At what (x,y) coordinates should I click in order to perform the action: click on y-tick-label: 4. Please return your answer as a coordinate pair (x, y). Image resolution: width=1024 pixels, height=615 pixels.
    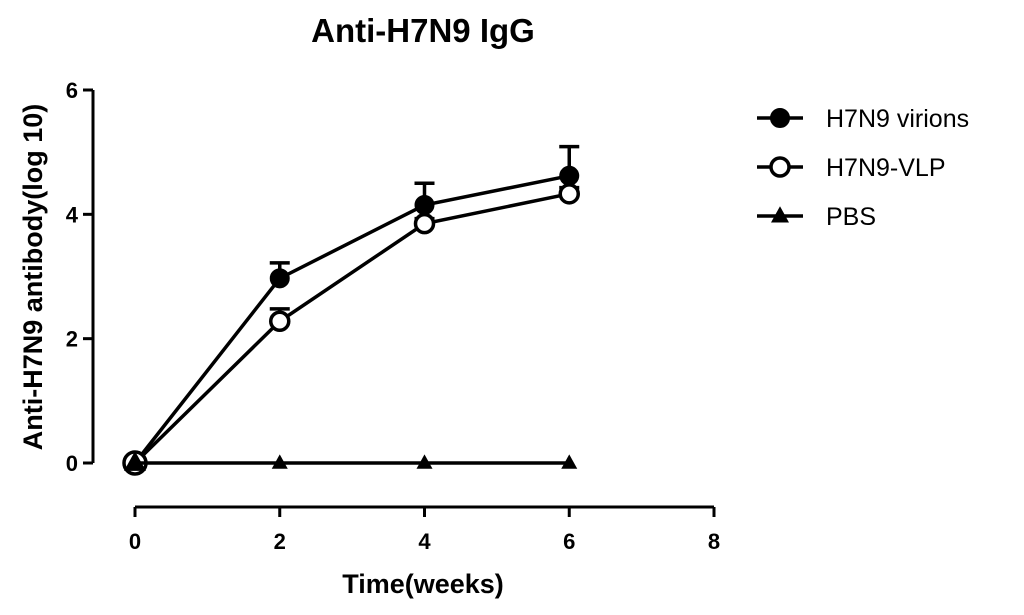
    Looking at the image, I should click on (72, 214).